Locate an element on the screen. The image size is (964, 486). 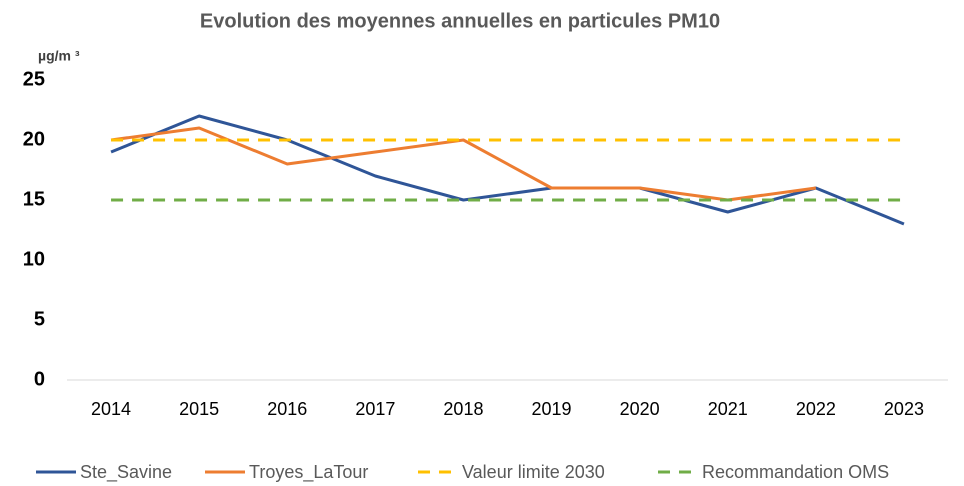
y-tick-label: 5 is located at coordinates (39, 319).